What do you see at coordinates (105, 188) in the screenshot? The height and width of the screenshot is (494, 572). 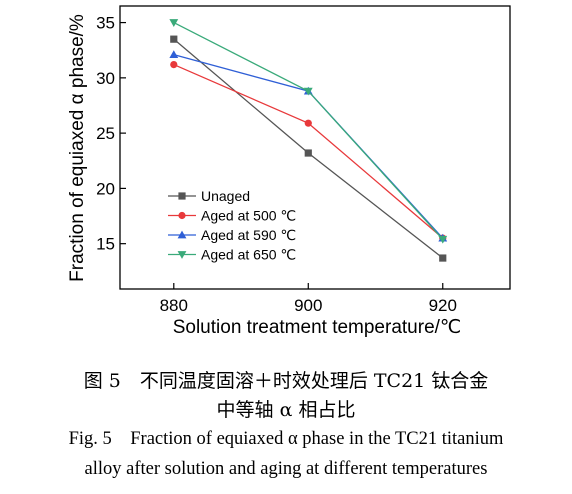 I see `y-tick-label: 20` at bounding box center [105, 188].